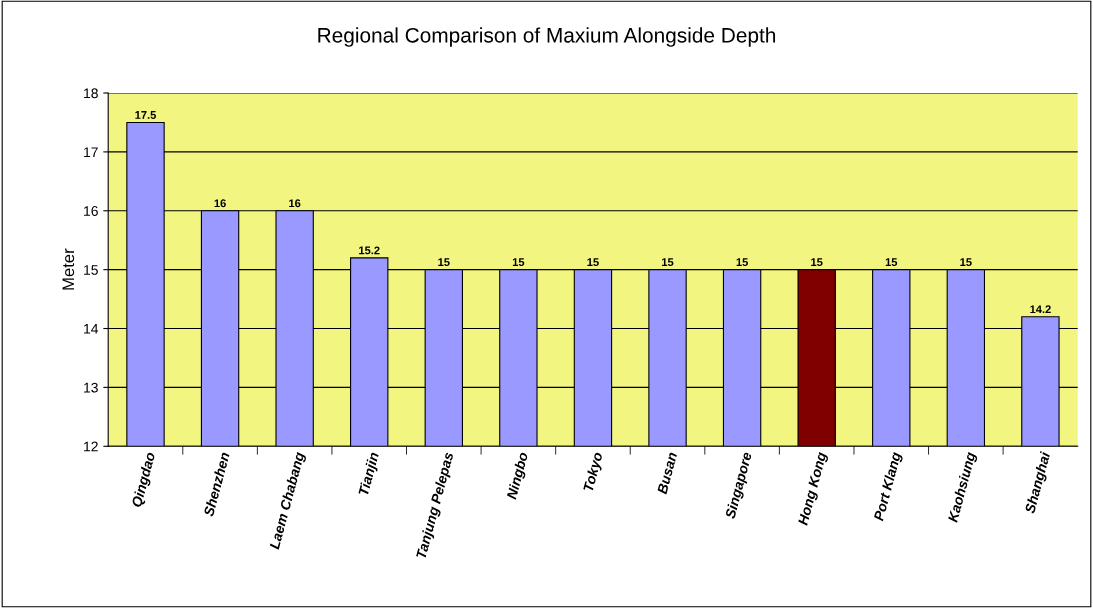 The image size is (1093, 608). I want to click on x-tick-label: Tianjin, so click(369, 474).